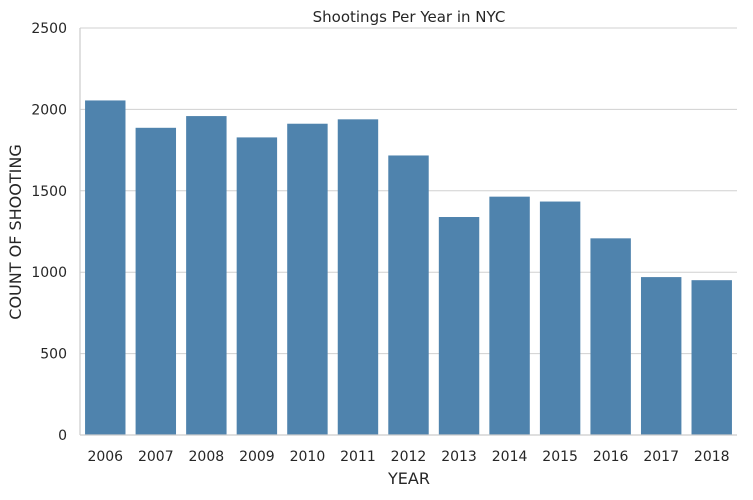  What do you see at coordinates (49, 110) in the screenshot?
I see `y-tick-label: 2000` at bounding box center [49, 110].